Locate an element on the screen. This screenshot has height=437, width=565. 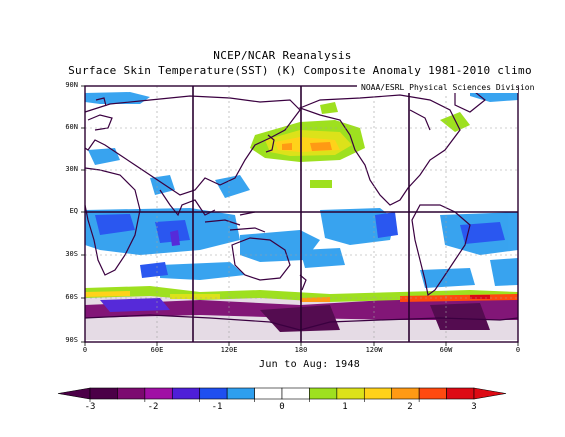
colorbar is located at coordinates (282, 394).